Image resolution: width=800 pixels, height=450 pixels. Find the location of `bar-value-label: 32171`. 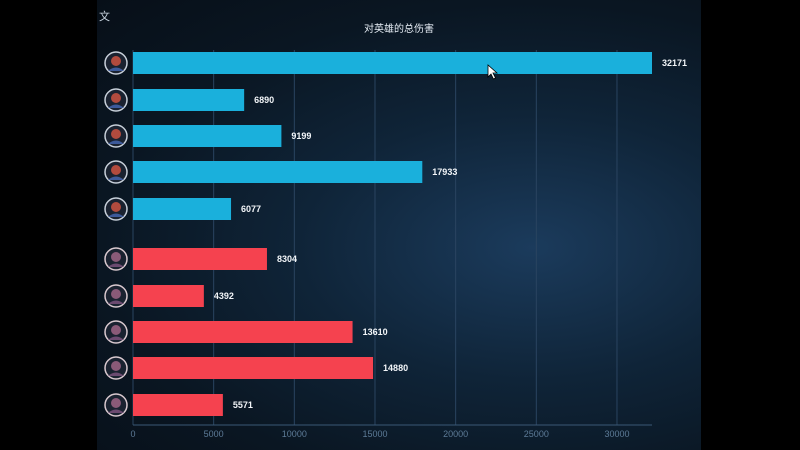

bar-value-label: 32171 is located at coordinates (674, 63).